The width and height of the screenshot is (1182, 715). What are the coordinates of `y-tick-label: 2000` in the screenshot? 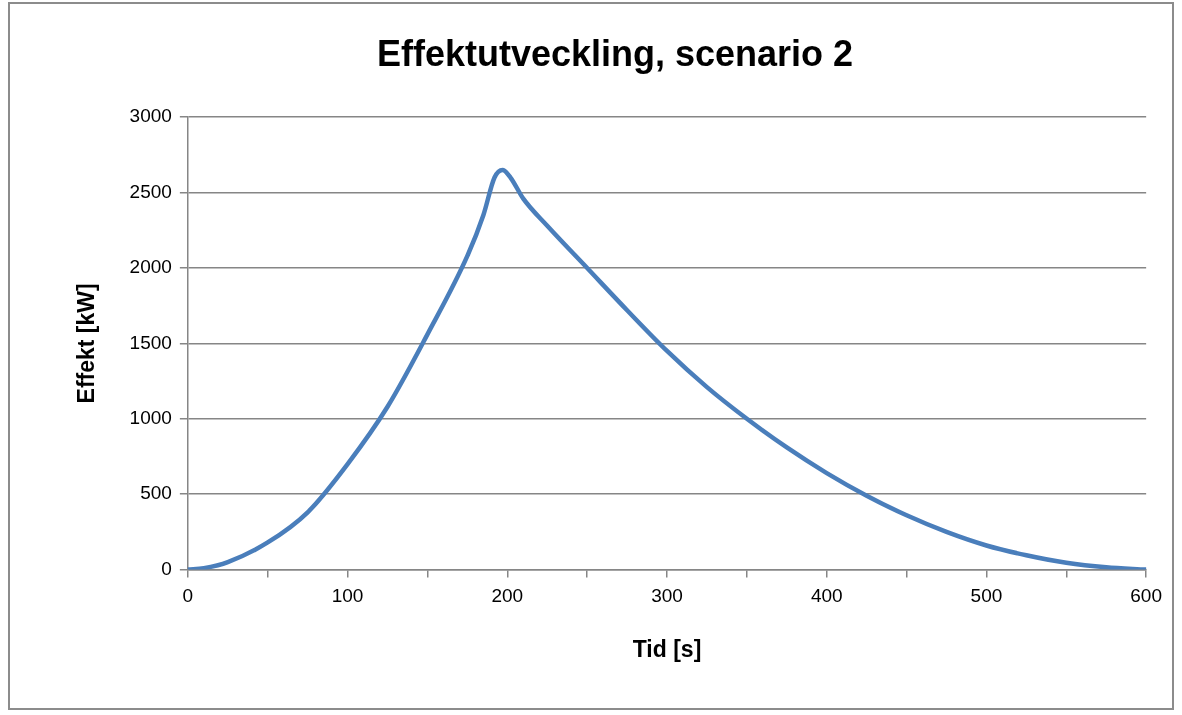 It's located at (150, 267).